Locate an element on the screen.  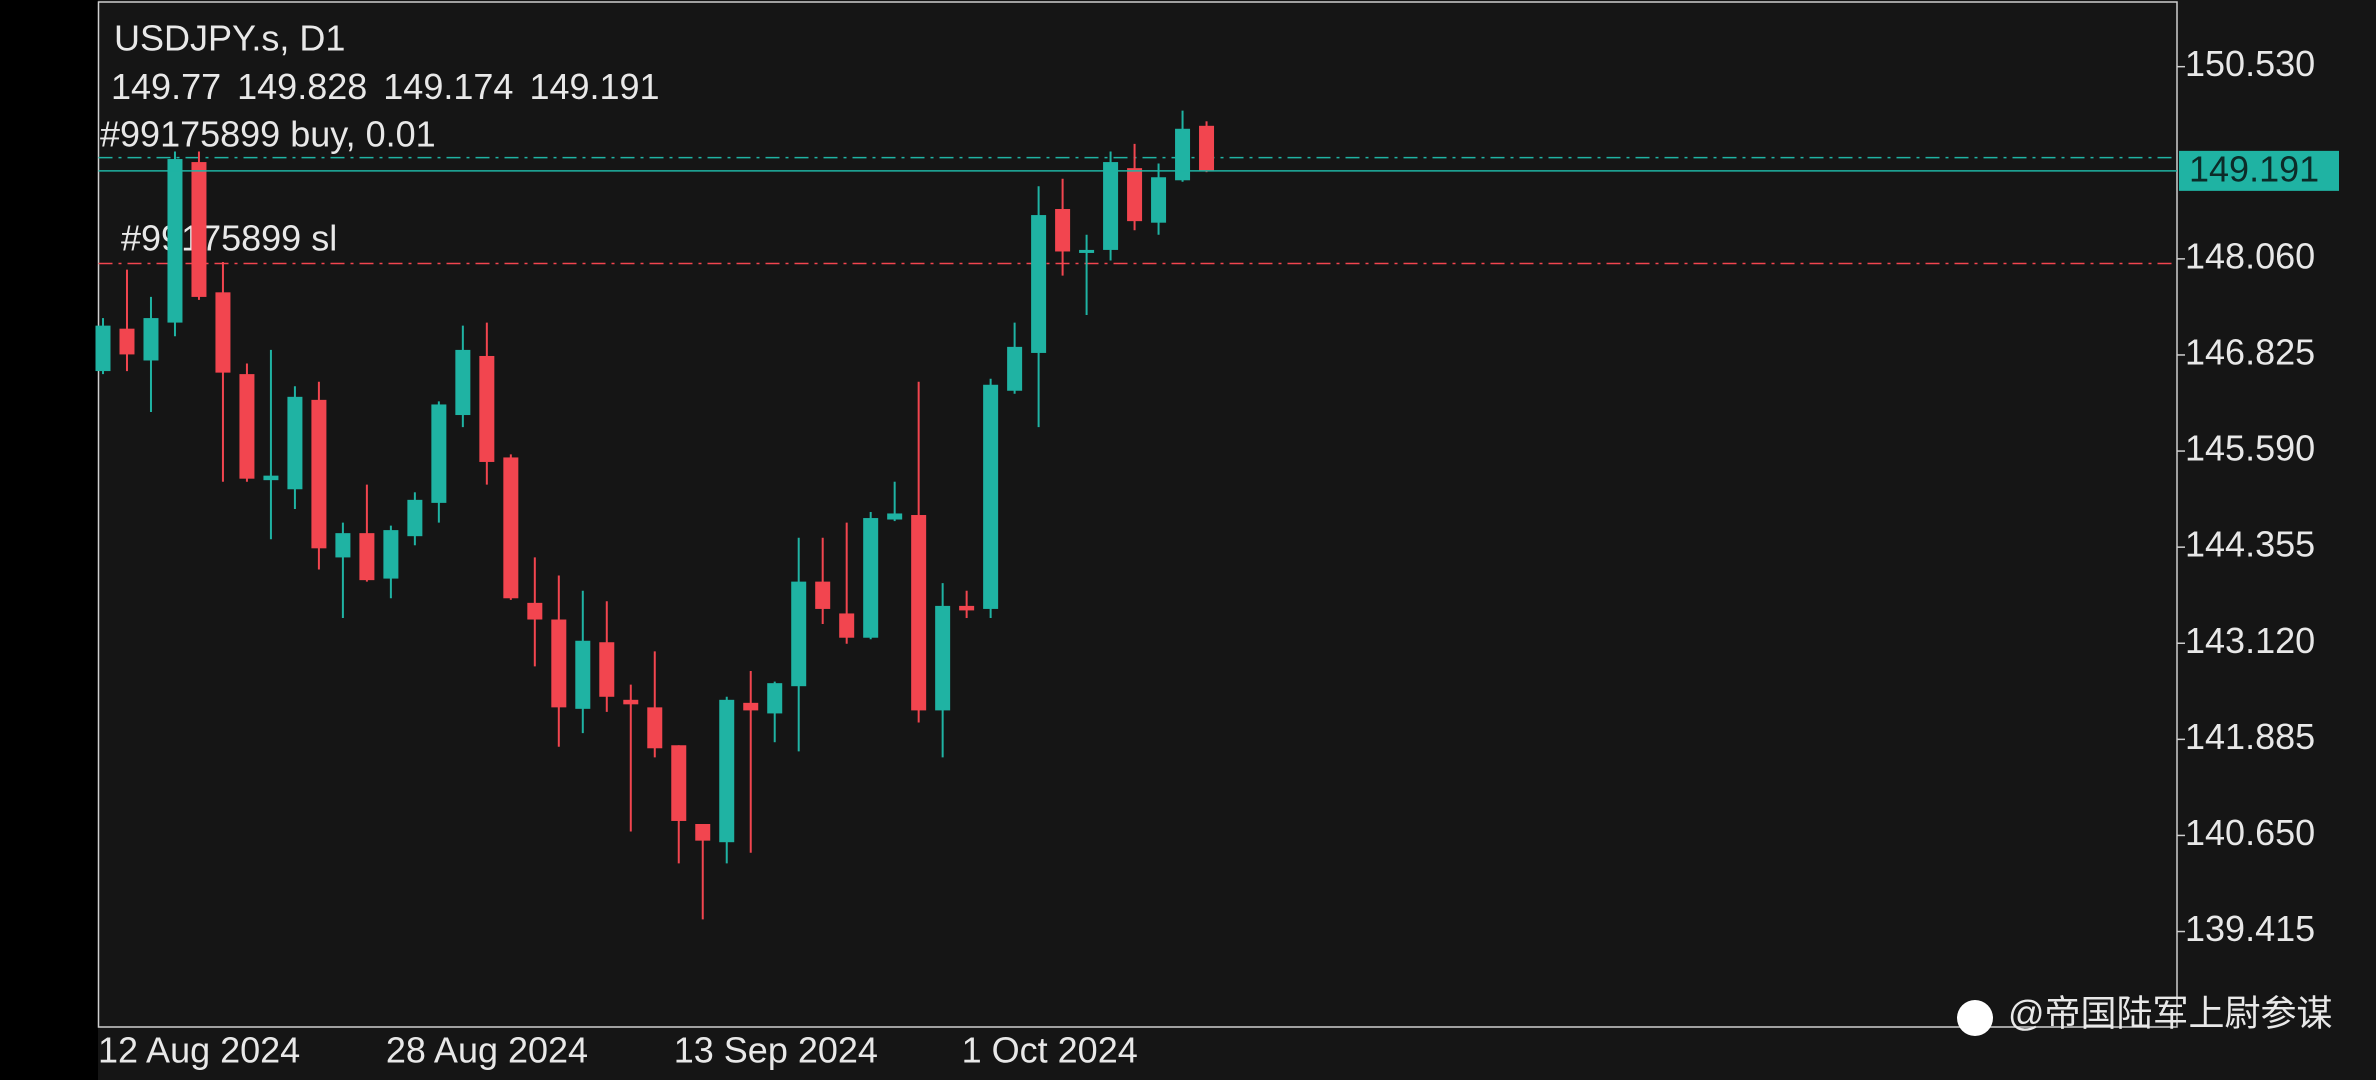
ohlc-readout: 149.77 149.828 149.174 149.191 is located at coordinates (385, 86).